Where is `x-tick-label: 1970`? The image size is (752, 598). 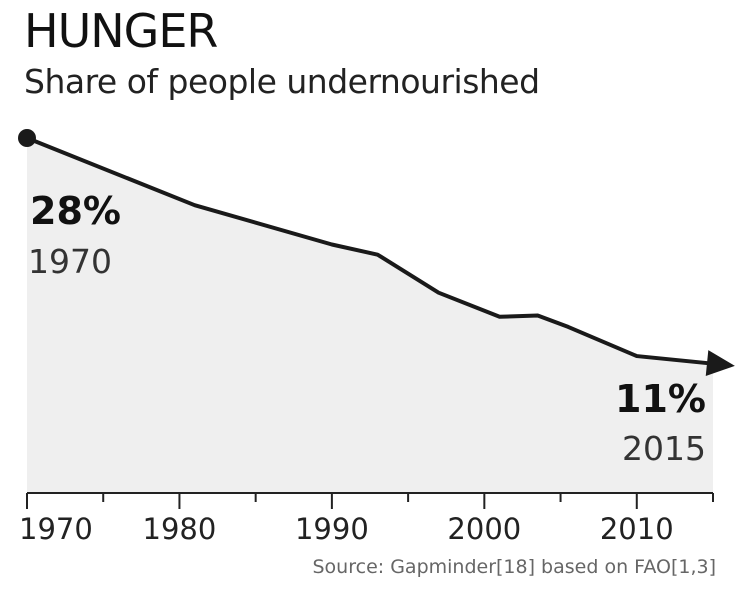 x-tick-label: 1970 is located at coordinates (56, 529).